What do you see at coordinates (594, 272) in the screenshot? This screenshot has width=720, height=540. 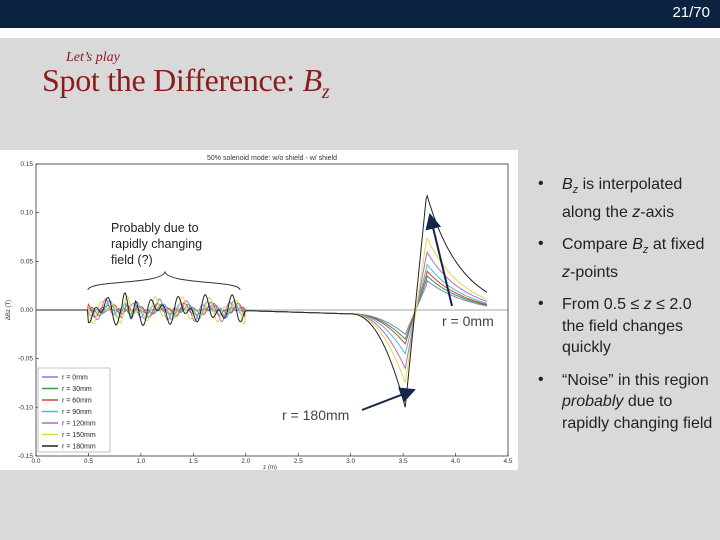 I see `bullet-text: -points` at bounding box center [594, 272].